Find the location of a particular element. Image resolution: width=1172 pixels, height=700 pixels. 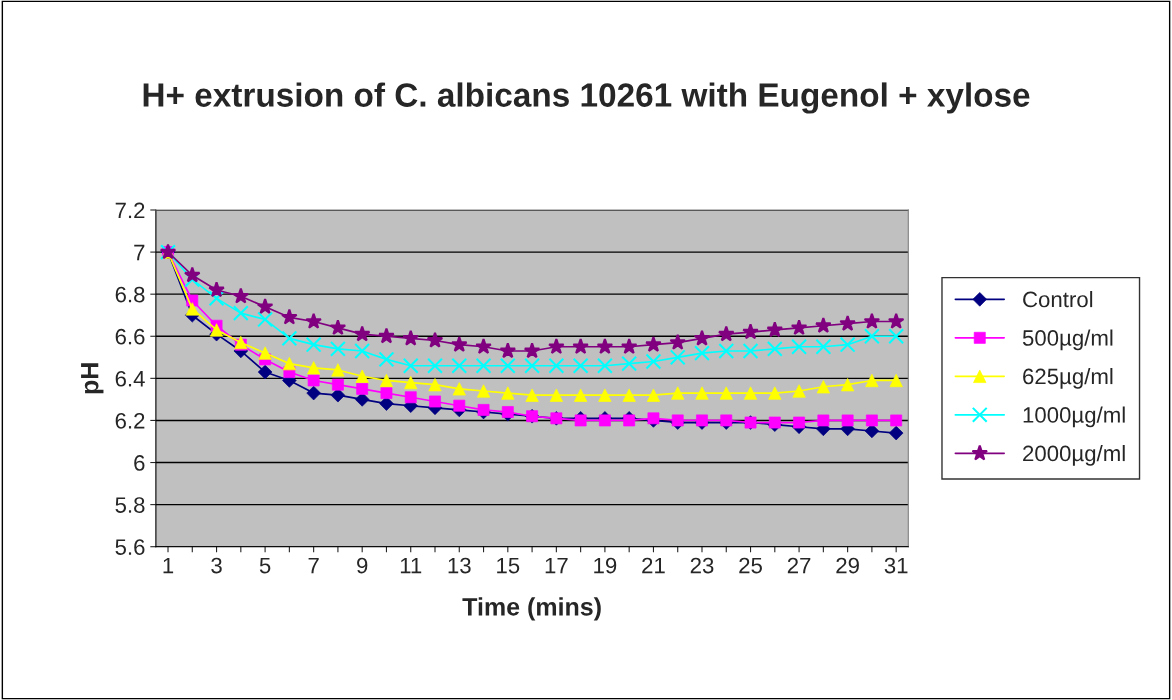

y-tick-label: 6.8 is located at coordinates (130, 294).